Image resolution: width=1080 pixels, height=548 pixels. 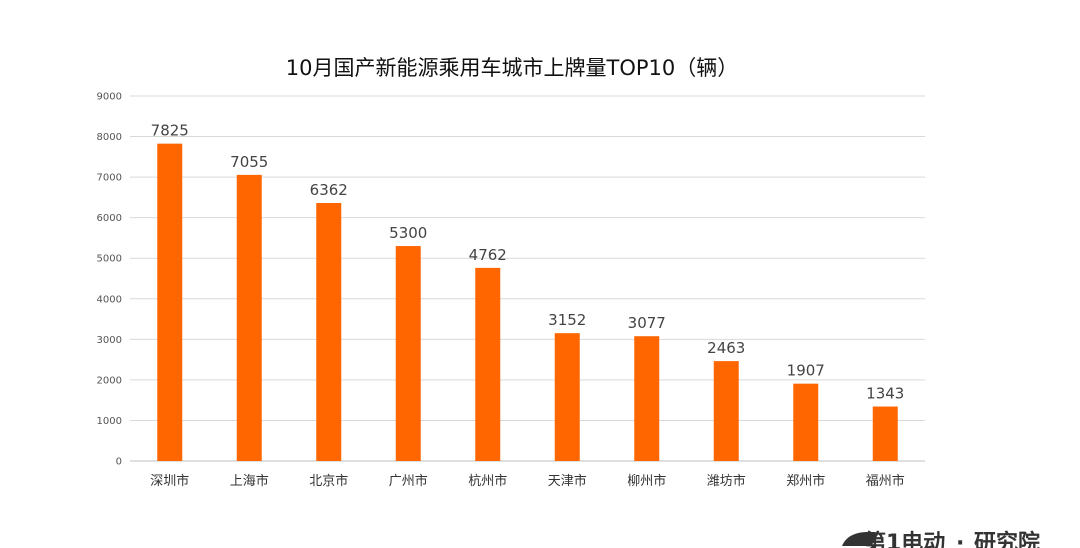 I want to click on data-label: 1907, so click(x=806, y=371).